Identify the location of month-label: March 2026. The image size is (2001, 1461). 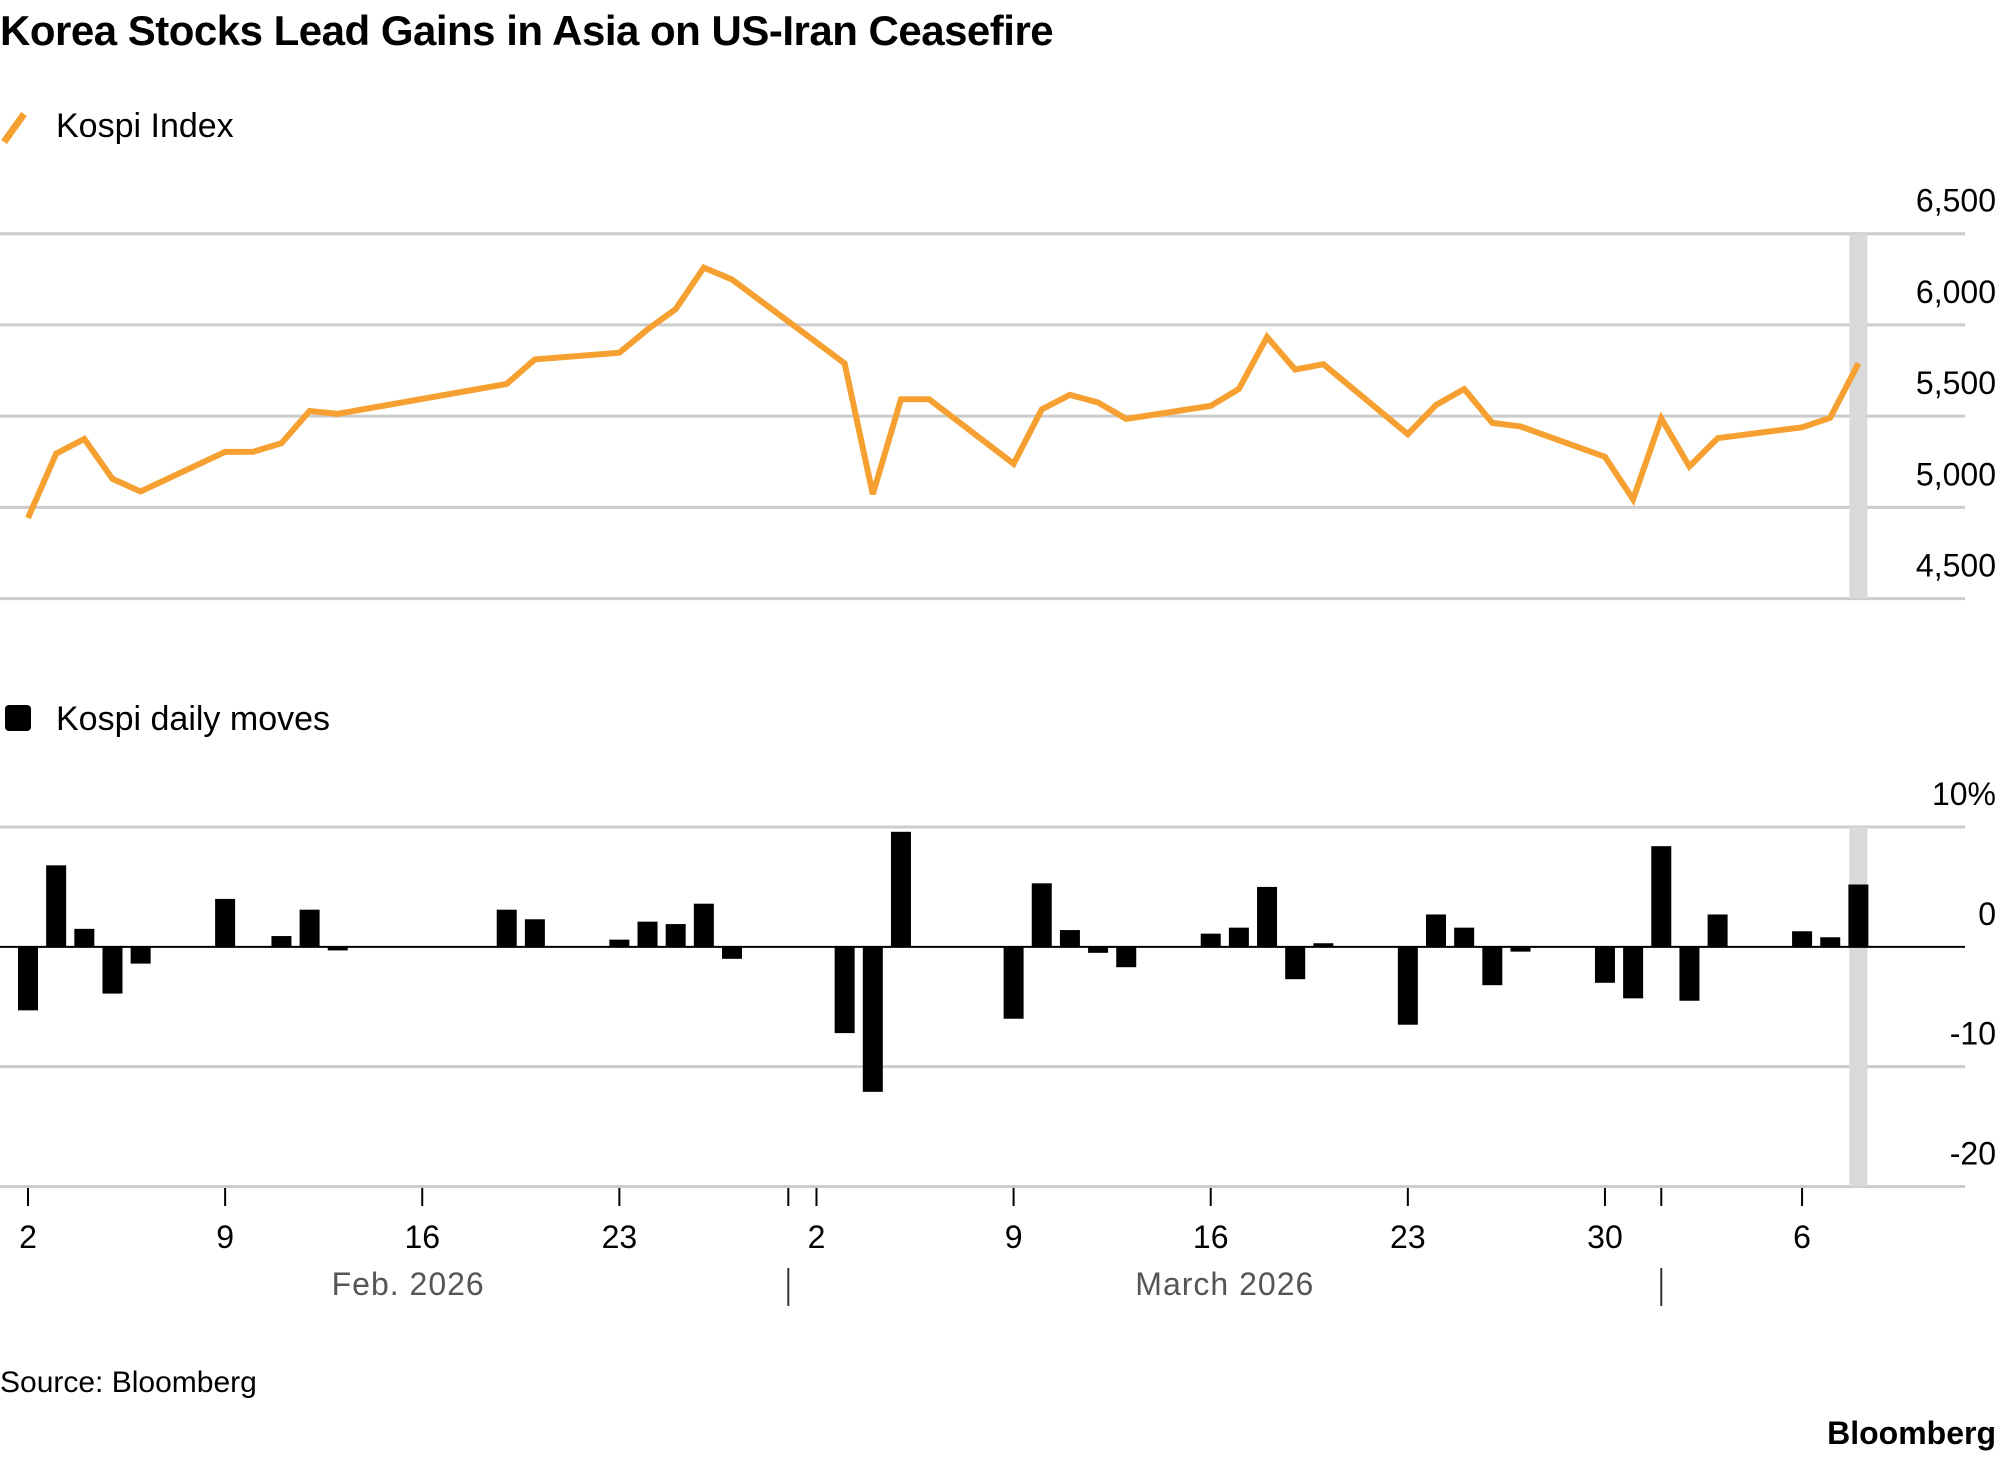
(1224, 1284).